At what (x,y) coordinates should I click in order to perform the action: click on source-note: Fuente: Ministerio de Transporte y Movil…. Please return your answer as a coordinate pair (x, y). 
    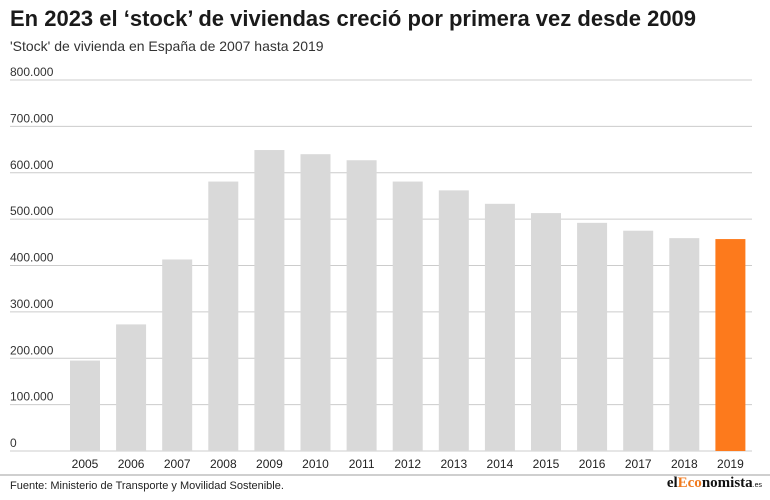
    Looking at the image, I should click on (147, 486).